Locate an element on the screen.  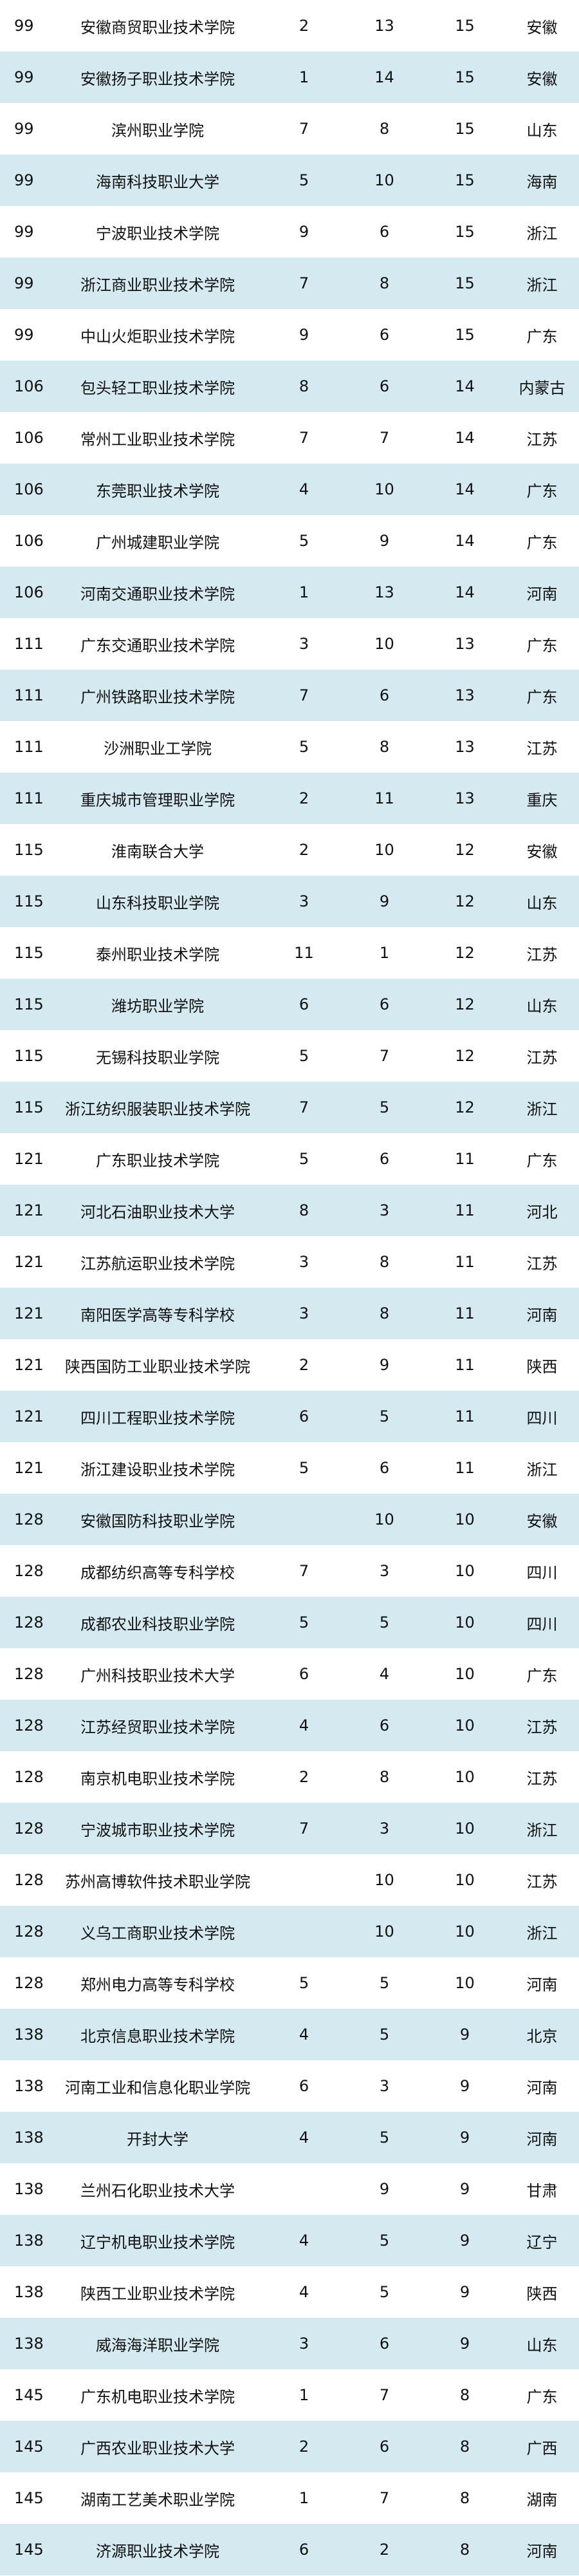
table-row: 111 沙洲职业工学院 5 8 13 江苏 is located at coordinates (289, 747).